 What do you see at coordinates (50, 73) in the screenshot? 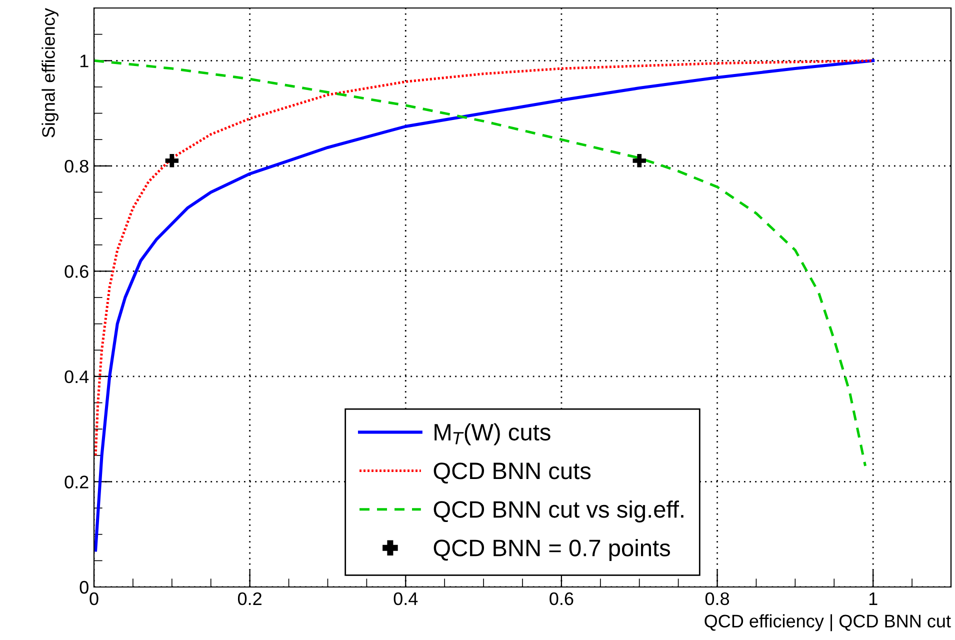
I see `y-axis-title: Signal efficiency` at bounding box center [50, 73].